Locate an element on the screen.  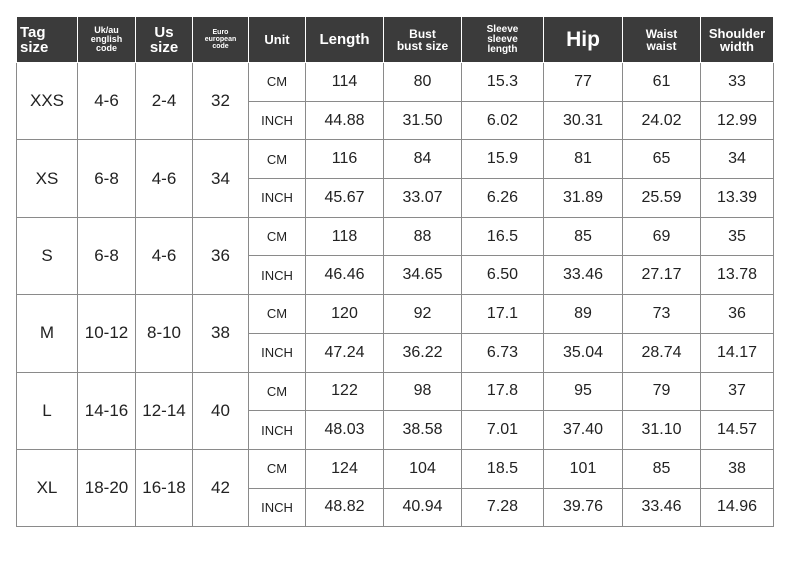
size-cell: 32 is located at coordinates (220, 101).